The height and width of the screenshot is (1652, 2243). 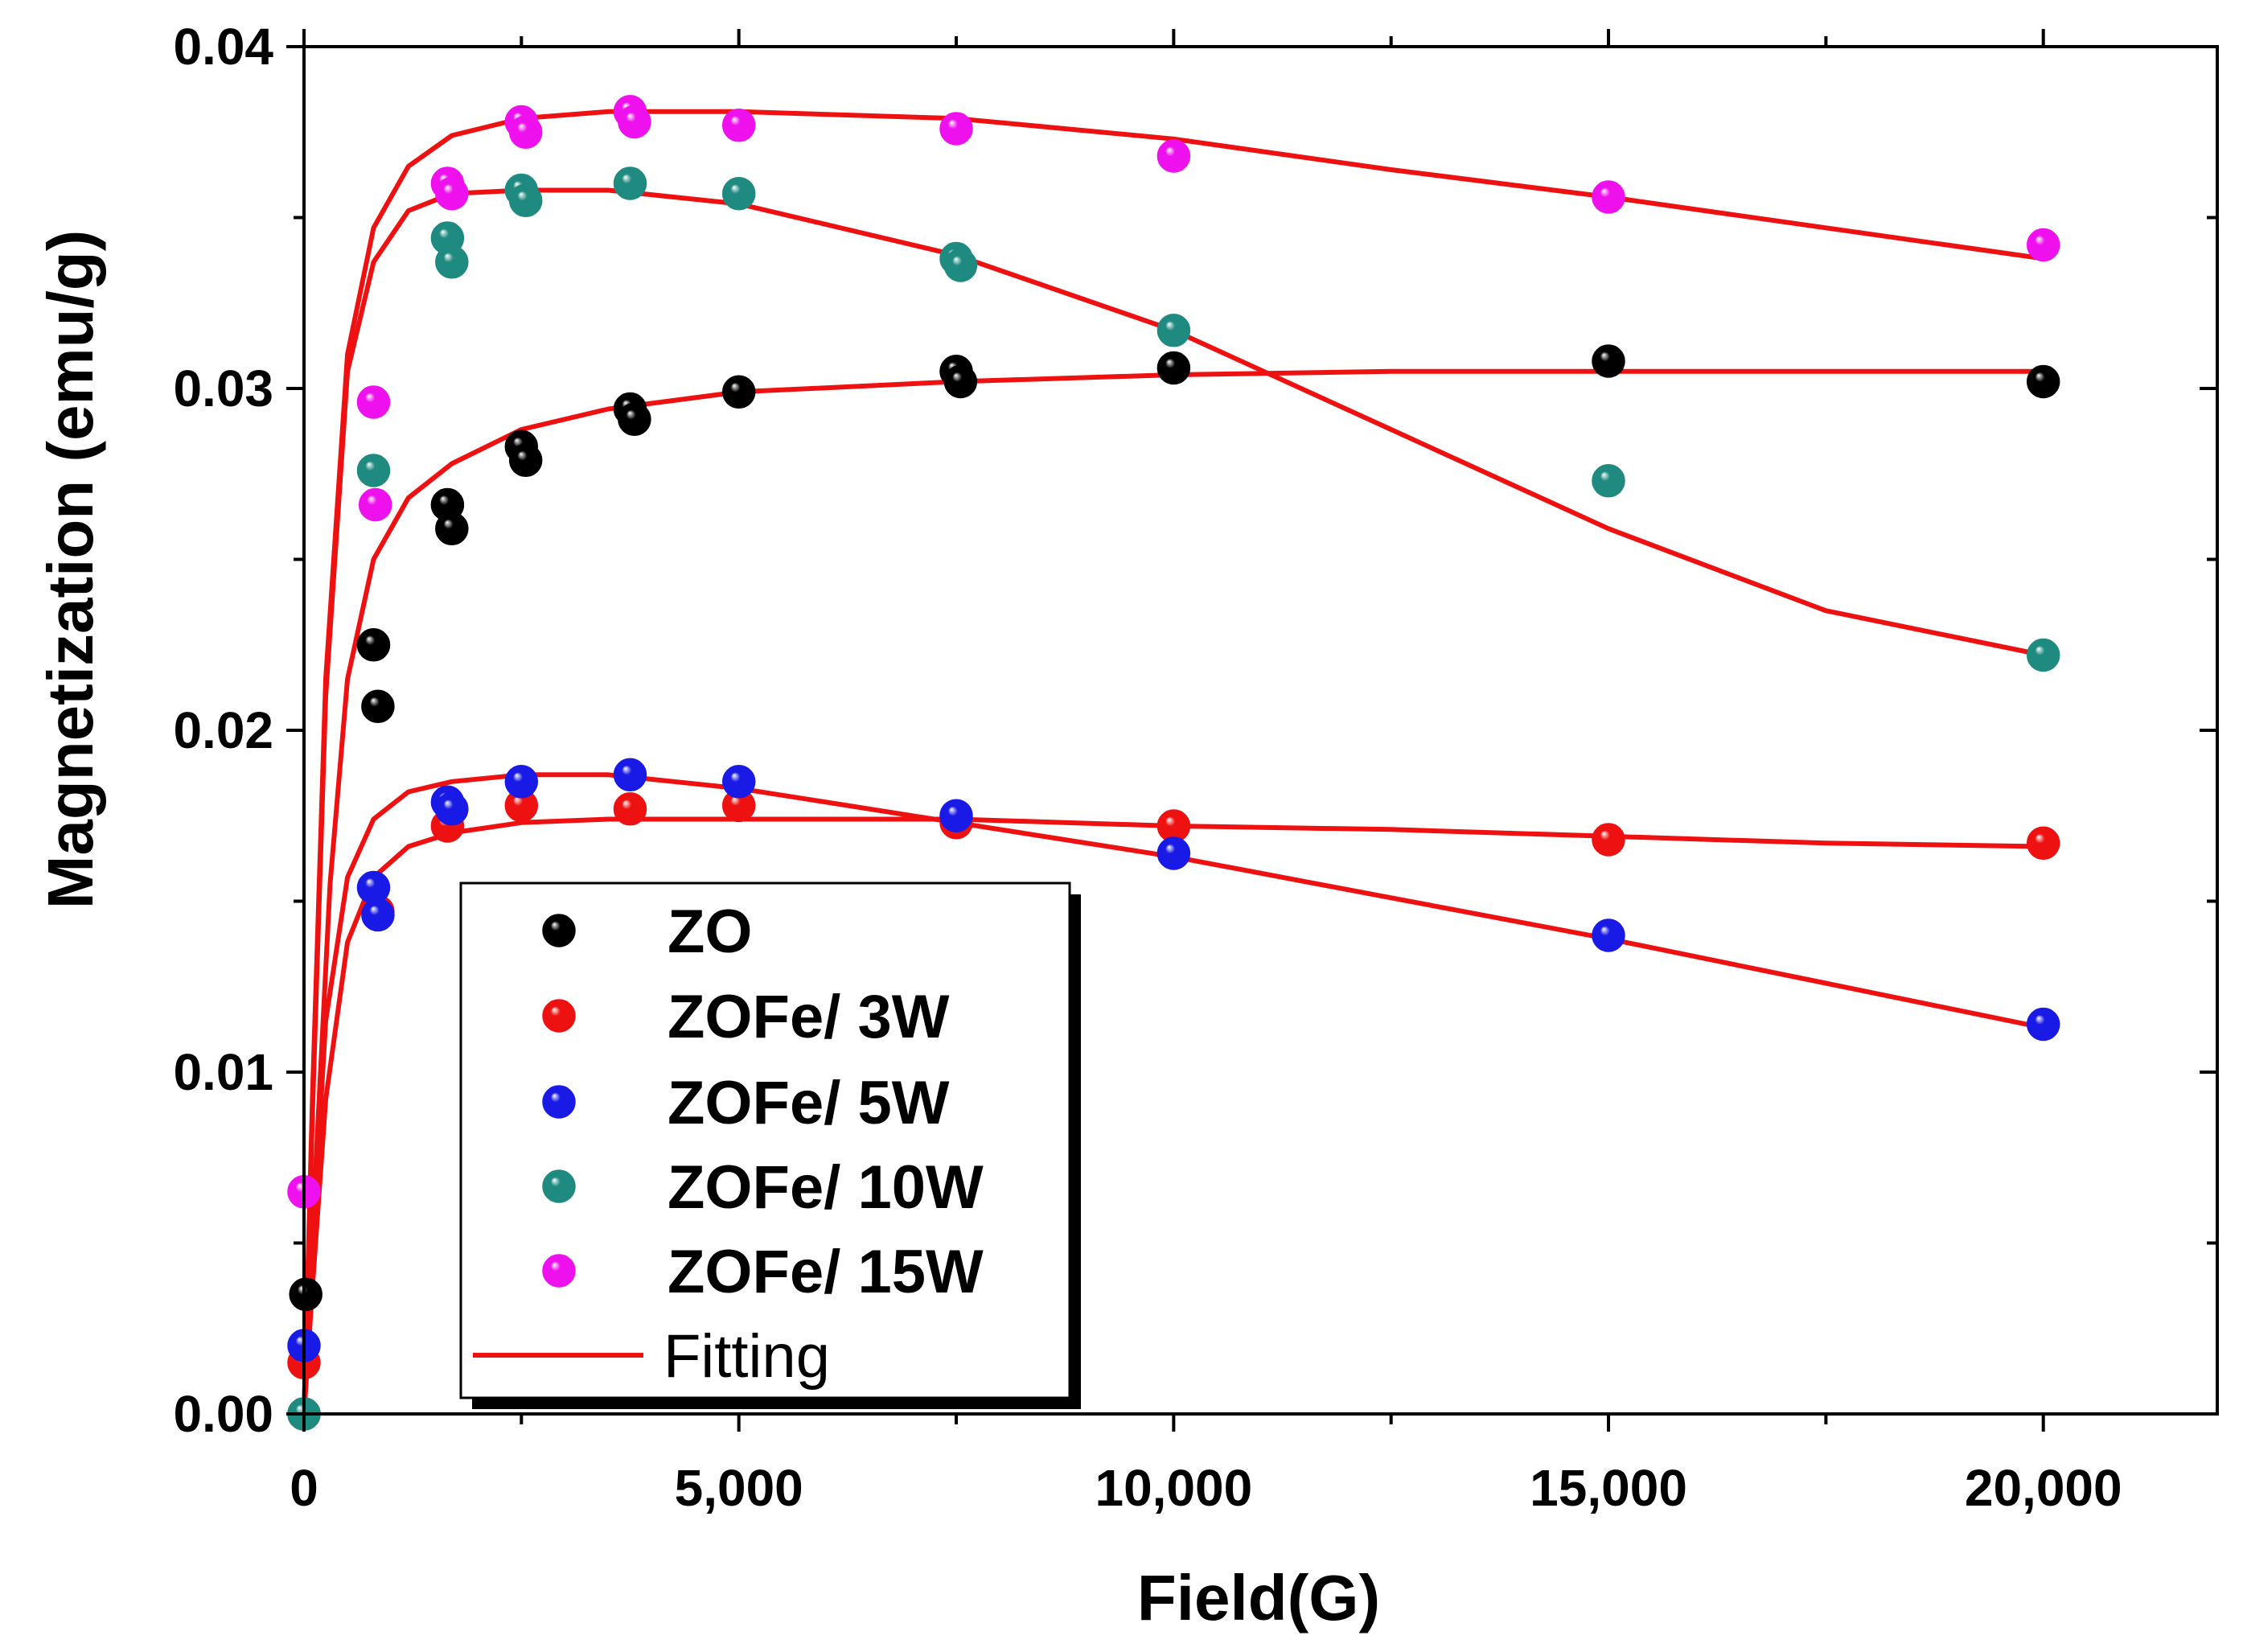 What do you see at coordinates (765, 1140) in the screenshot?
I see `legend-box` at bounding box center [765, 1140].